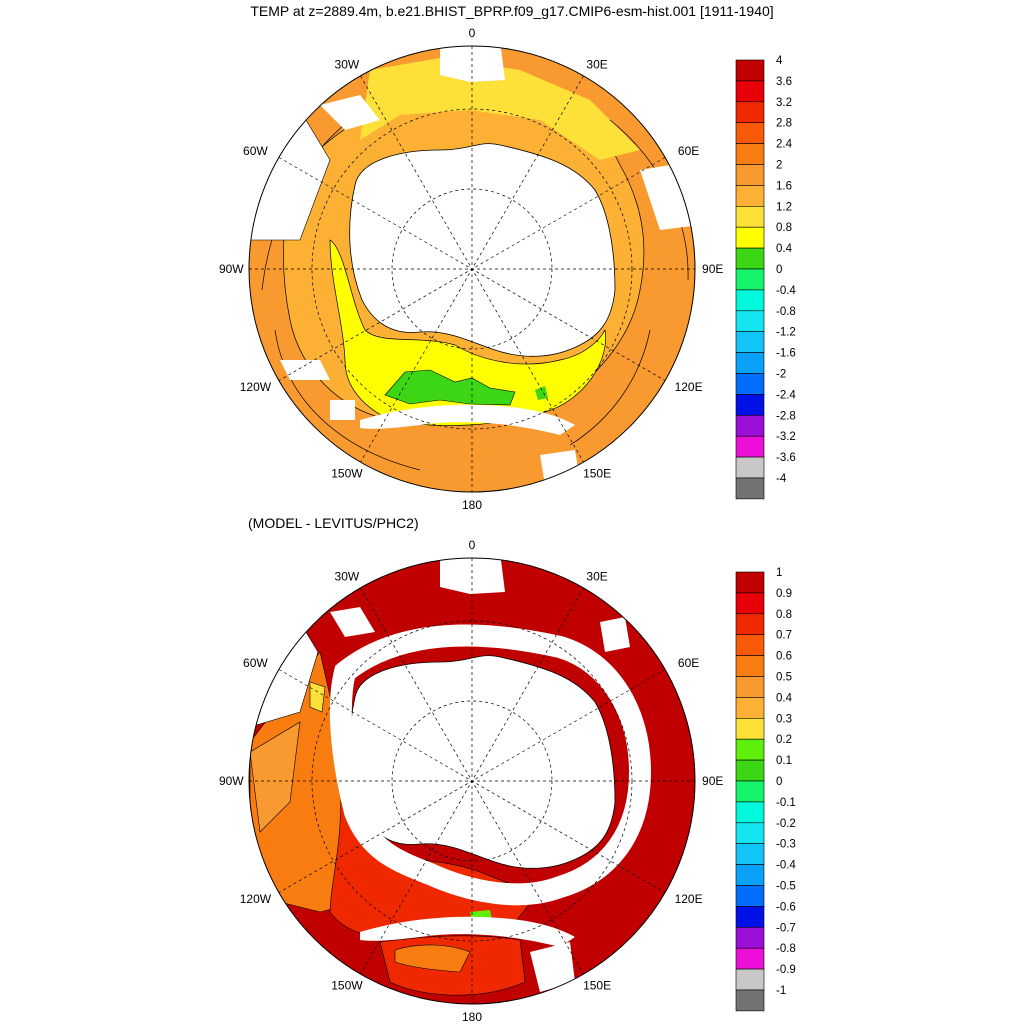 The height and width of the screenshot is (1024, 1024). I want to click on colorbar-tick-label: 0.9, so click(784, 594).